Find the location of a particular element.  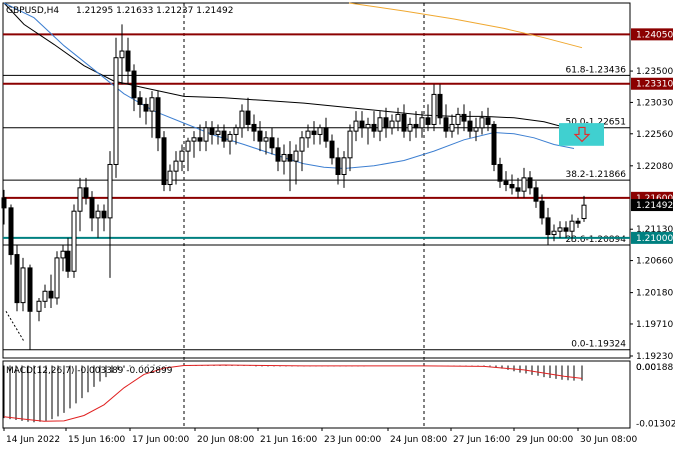

time-axis-label: 20 Jun 08:00 is located at coordinates (225, 440).